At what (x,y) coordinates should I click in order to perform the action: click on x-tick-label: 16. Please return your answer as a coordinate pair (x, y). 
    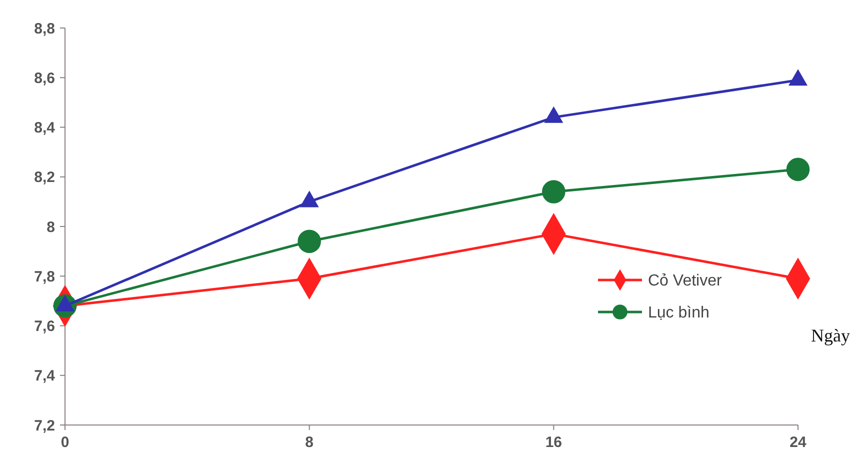
    Looking at the image, I should click on (553, 442).